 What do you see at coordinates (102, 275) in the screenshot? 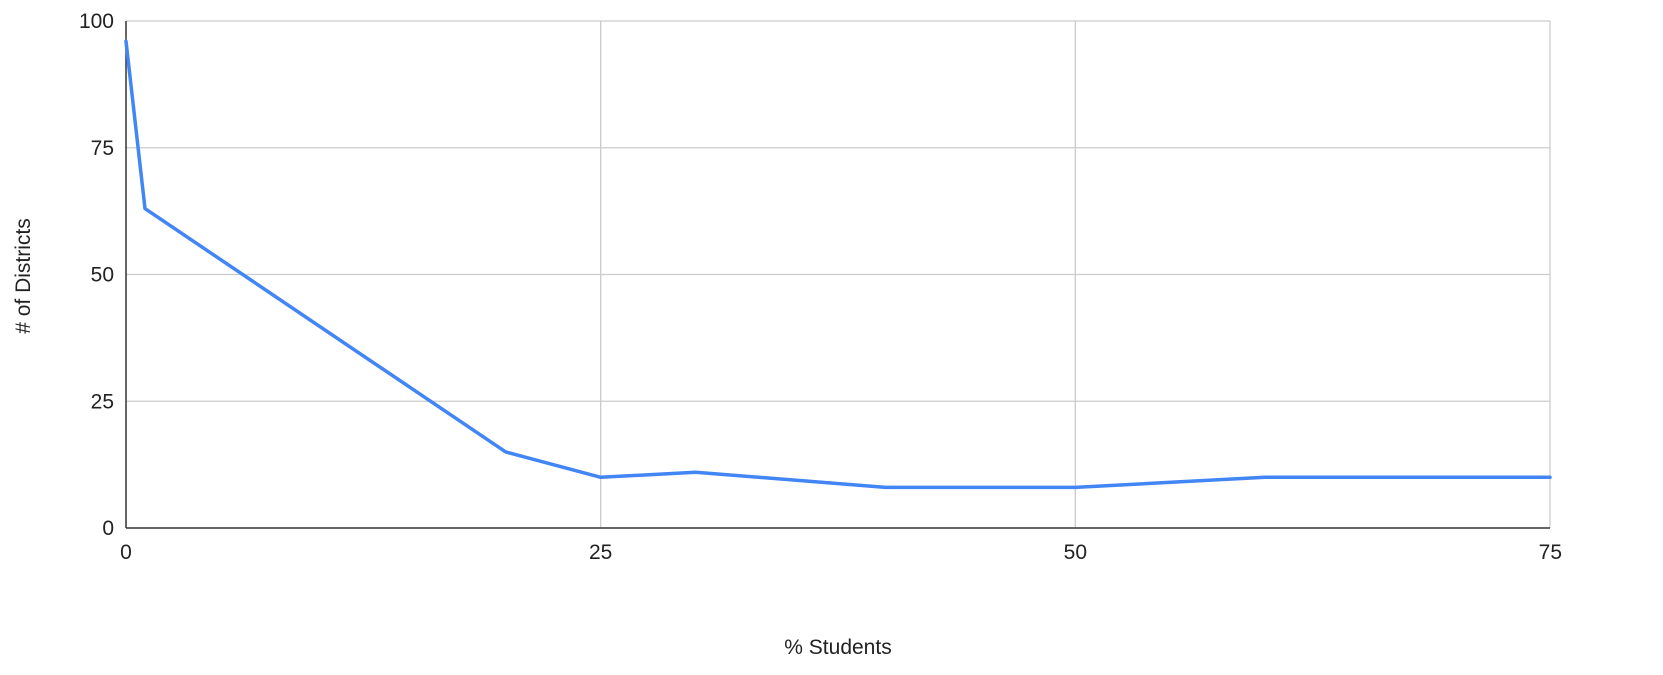
I see `y-tick-label: 50` at bounding box center [102, 275].